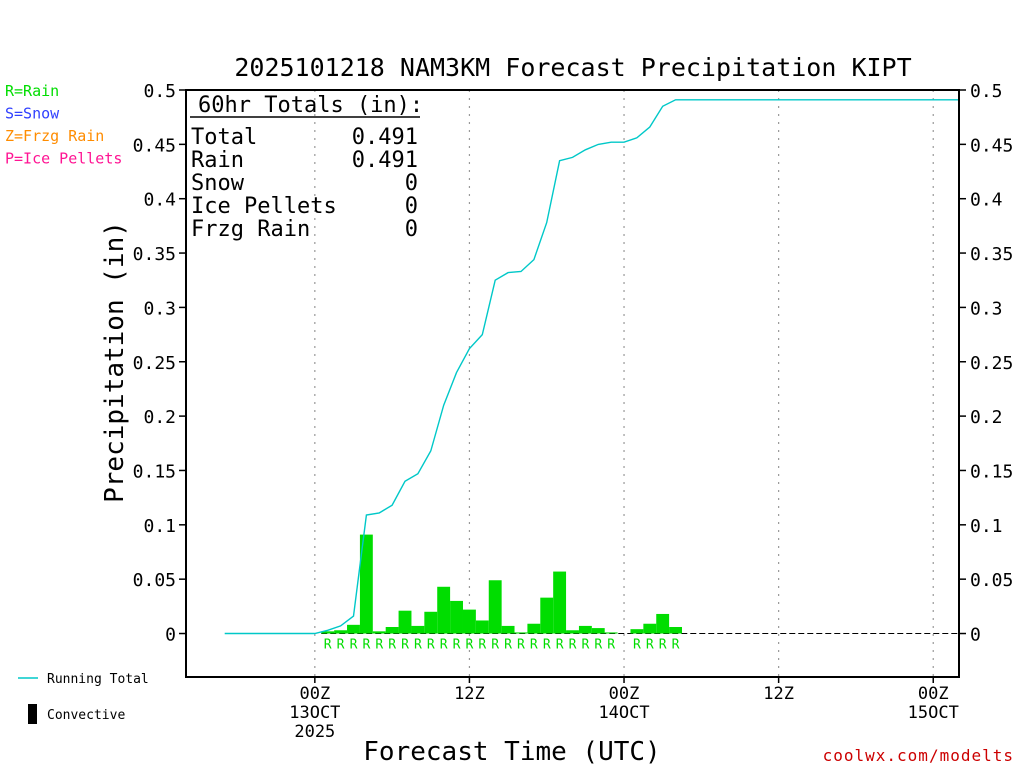 Image resolution: width=1024 pixels, height=768 pixels. I want to click on y-tick-label: 0.5, so click(159, 91).